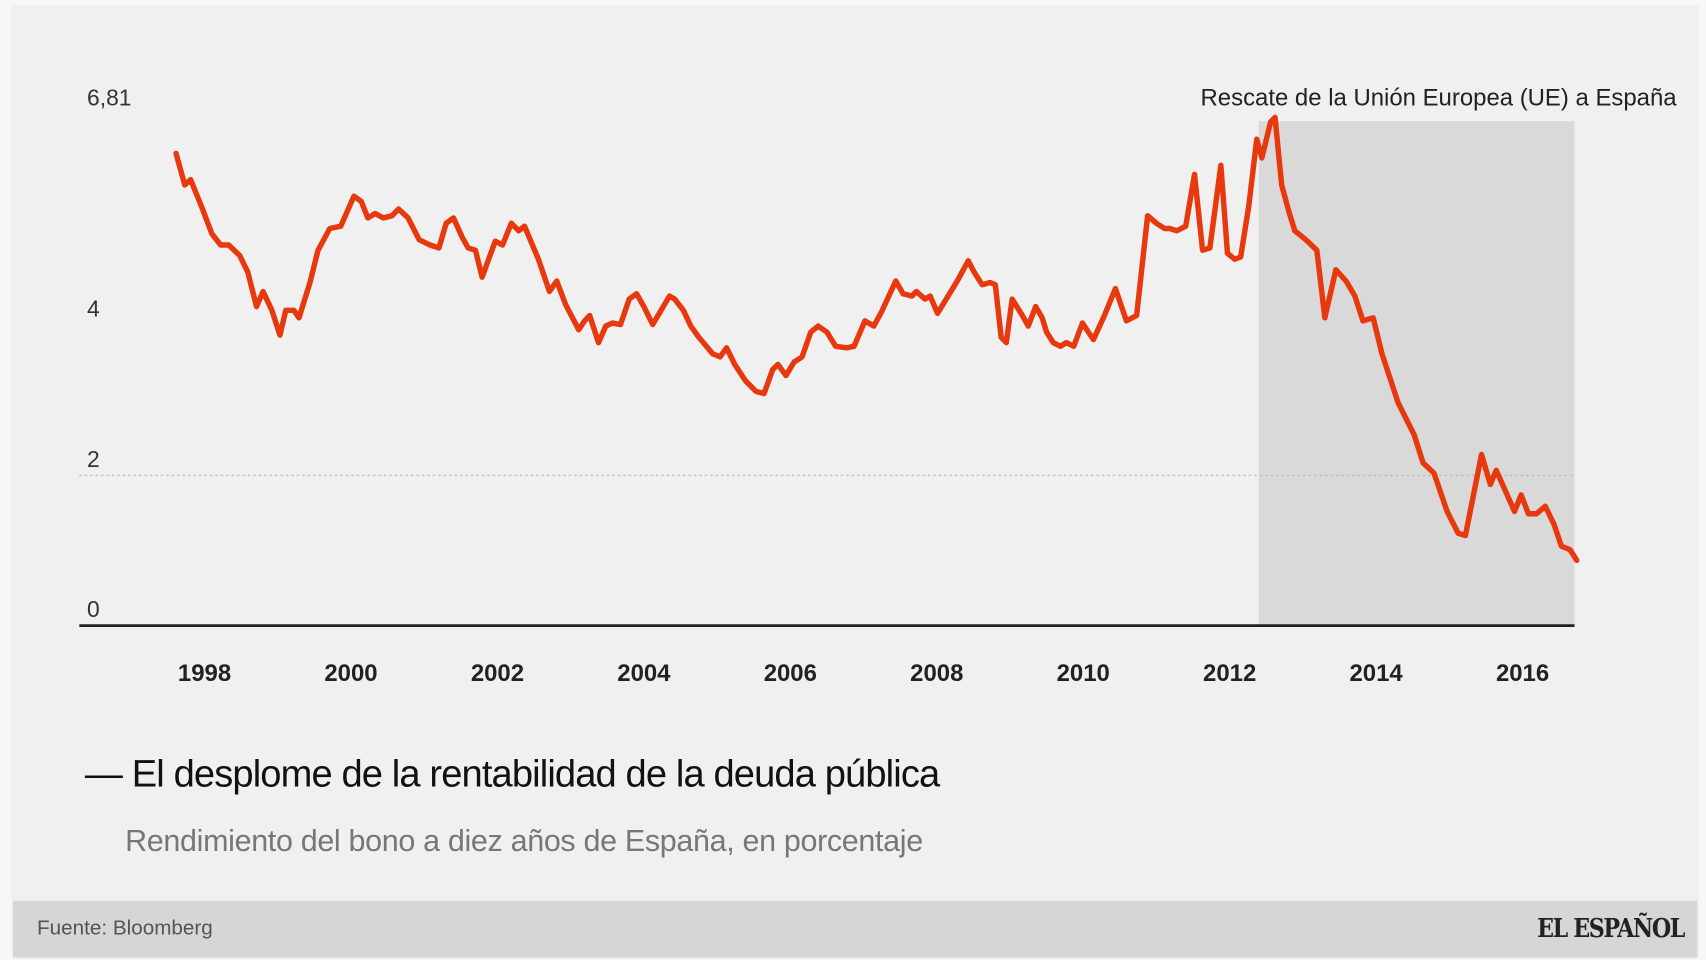  What do you see at coordinates (93, 609) in the screenshot?
I see `y-tick-label: 0` at bounding box center [93, 609].